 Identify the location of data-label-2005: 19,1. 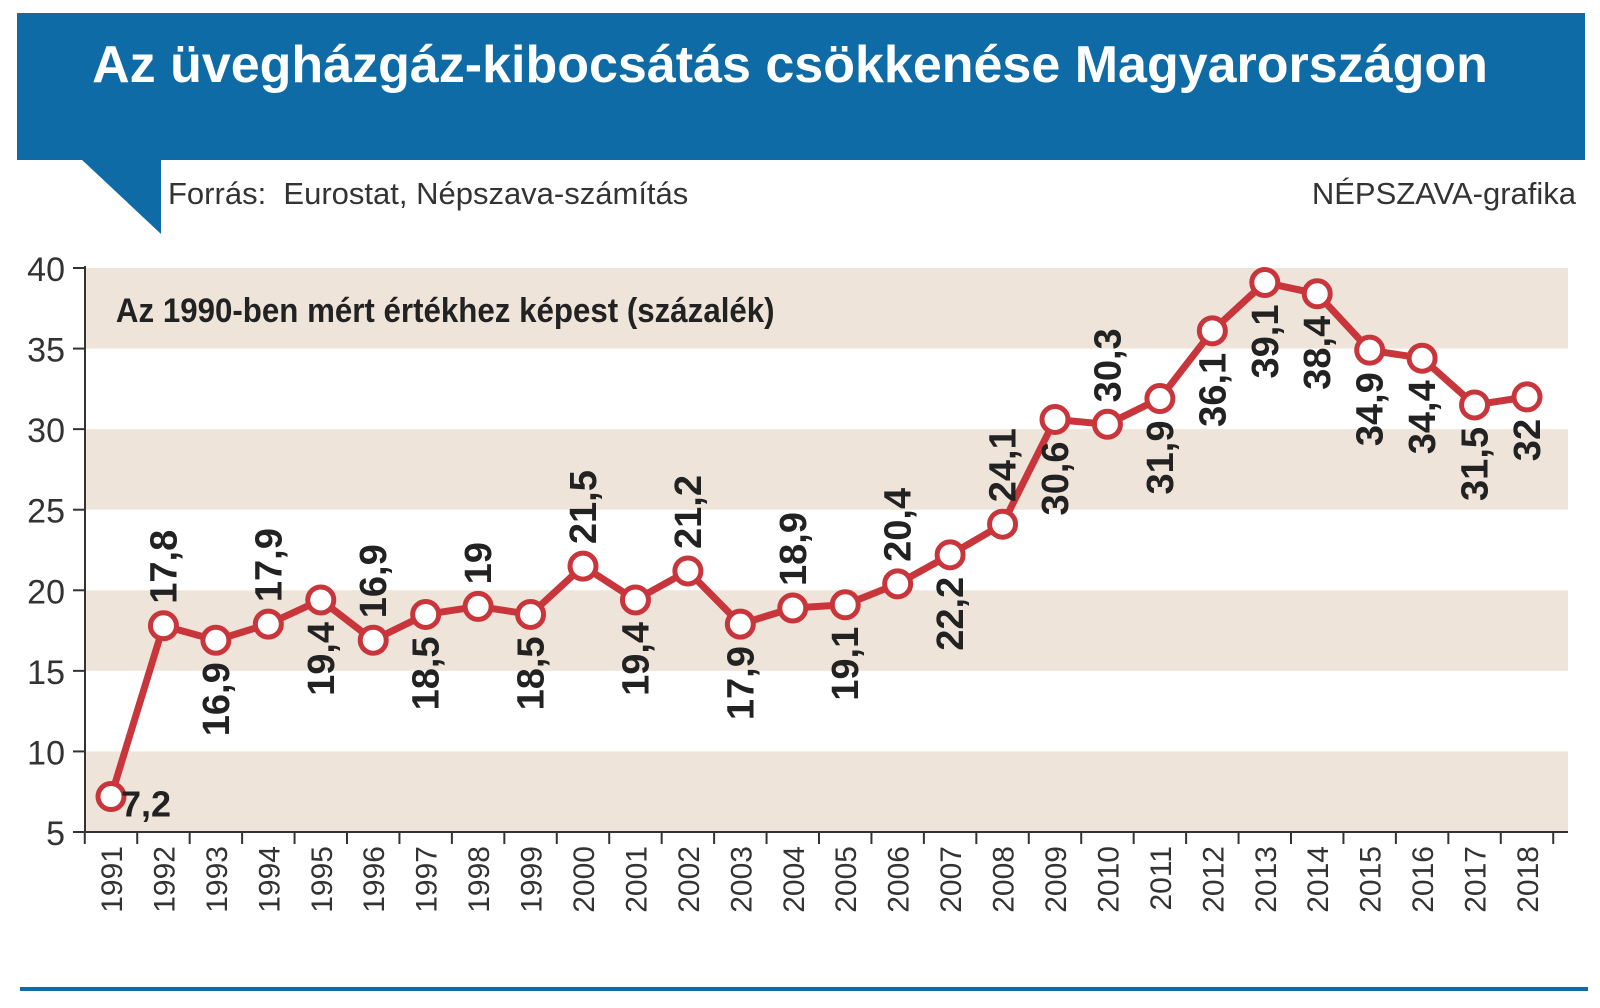
(846, 664).